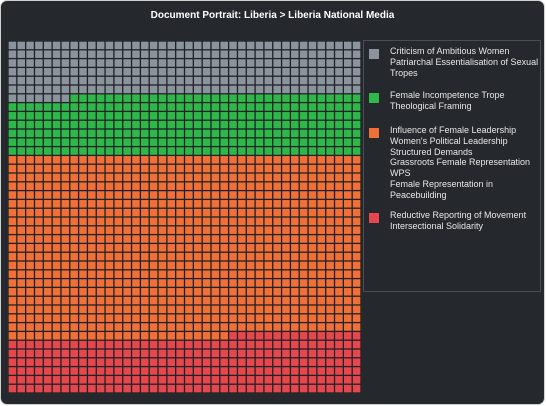 The height and width of the screenshot is (406, 546). I want to click on legend-label: Reductive Reporting of Movement, so click(458, 215).